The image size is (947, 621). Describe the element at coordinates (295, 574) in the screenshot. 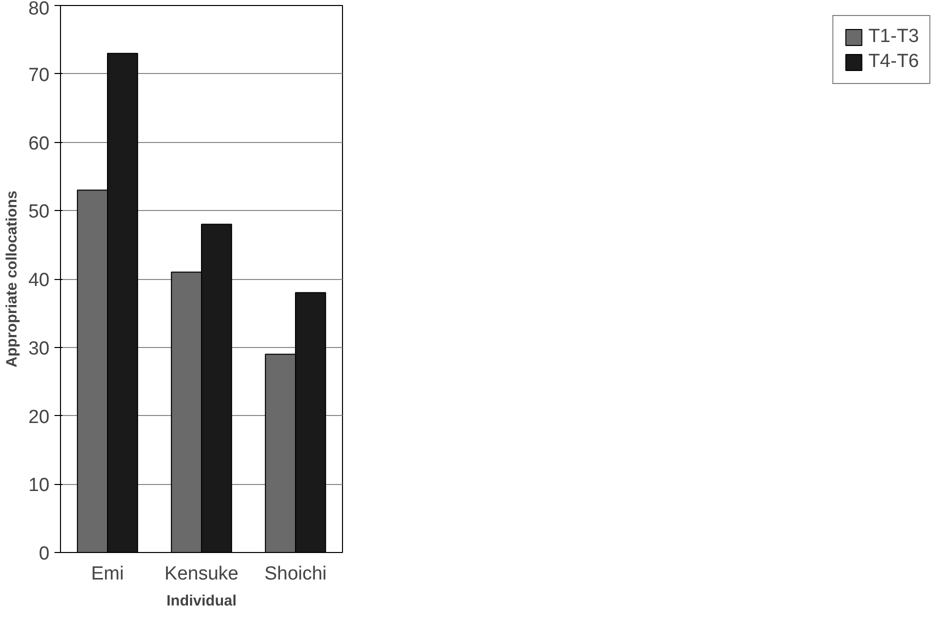

I see `x-tick-label: Shoichi` at that location.